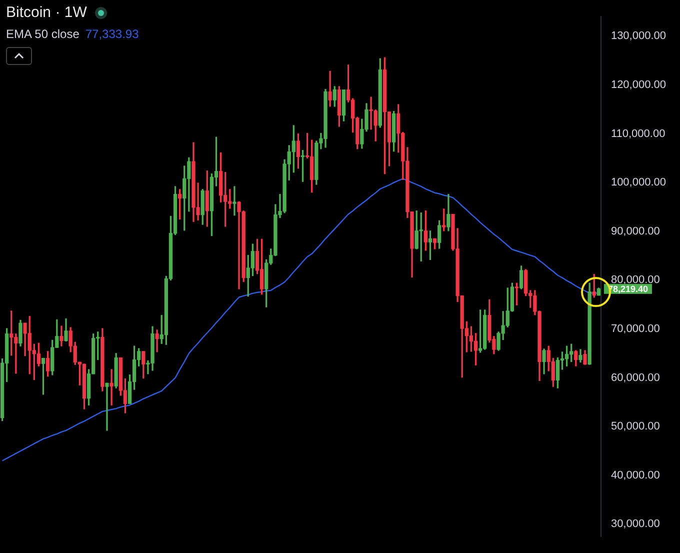  Describe the element at coordinates (635, 280) in the screenshot. I see `y-tick-label: 80,000.00` at that location.